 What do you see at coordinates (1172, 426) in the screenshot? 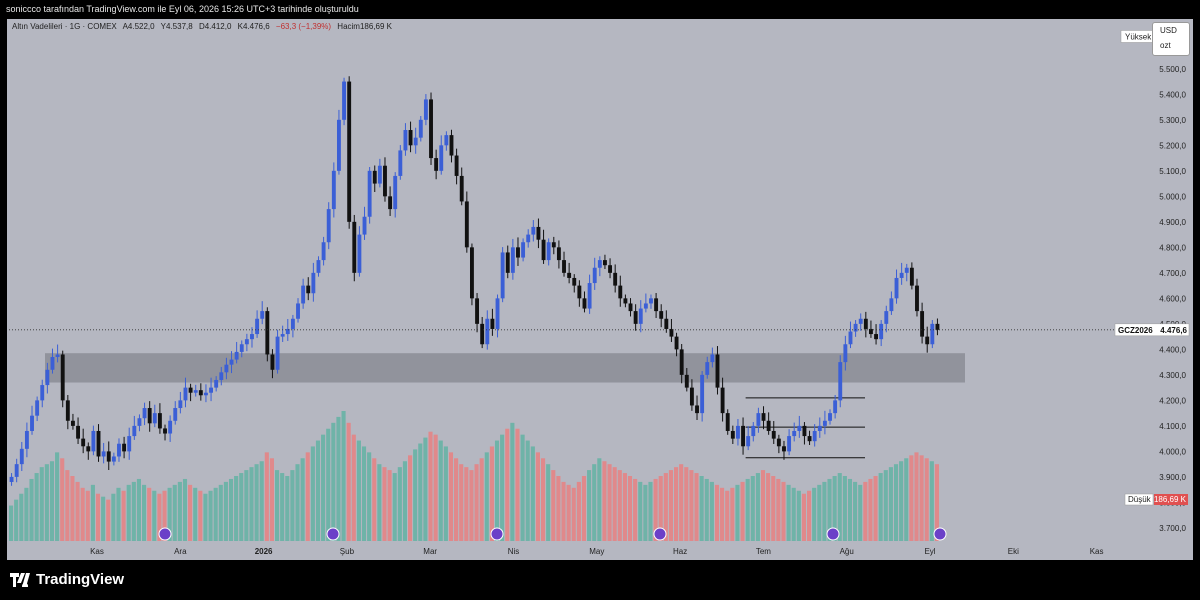
I see `y-tick-label: 4.100,0` at bounding box center [1172, 426].